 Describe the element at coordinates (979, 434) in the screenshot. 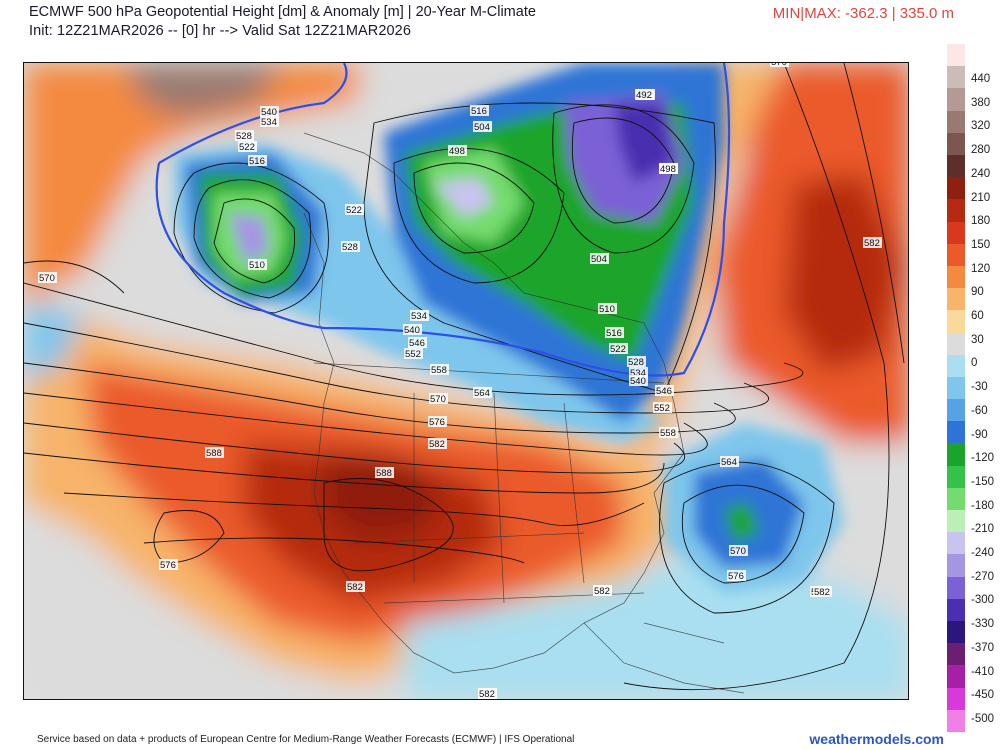

I see `colorbar-tick-label: -90` at that location.